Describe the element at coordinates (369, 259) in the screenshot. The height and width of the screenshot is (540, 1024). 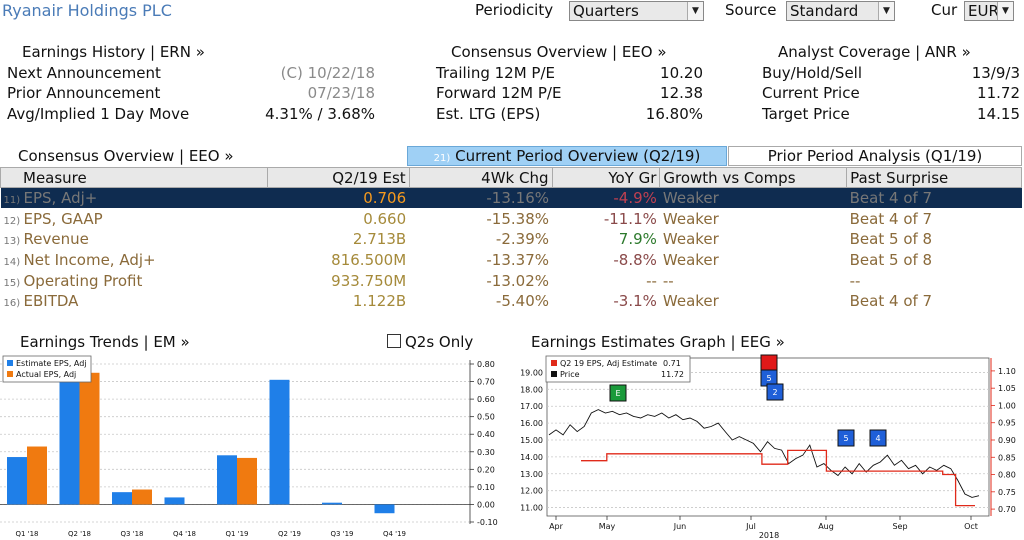
I see `row-est: 816.500M` at that location.